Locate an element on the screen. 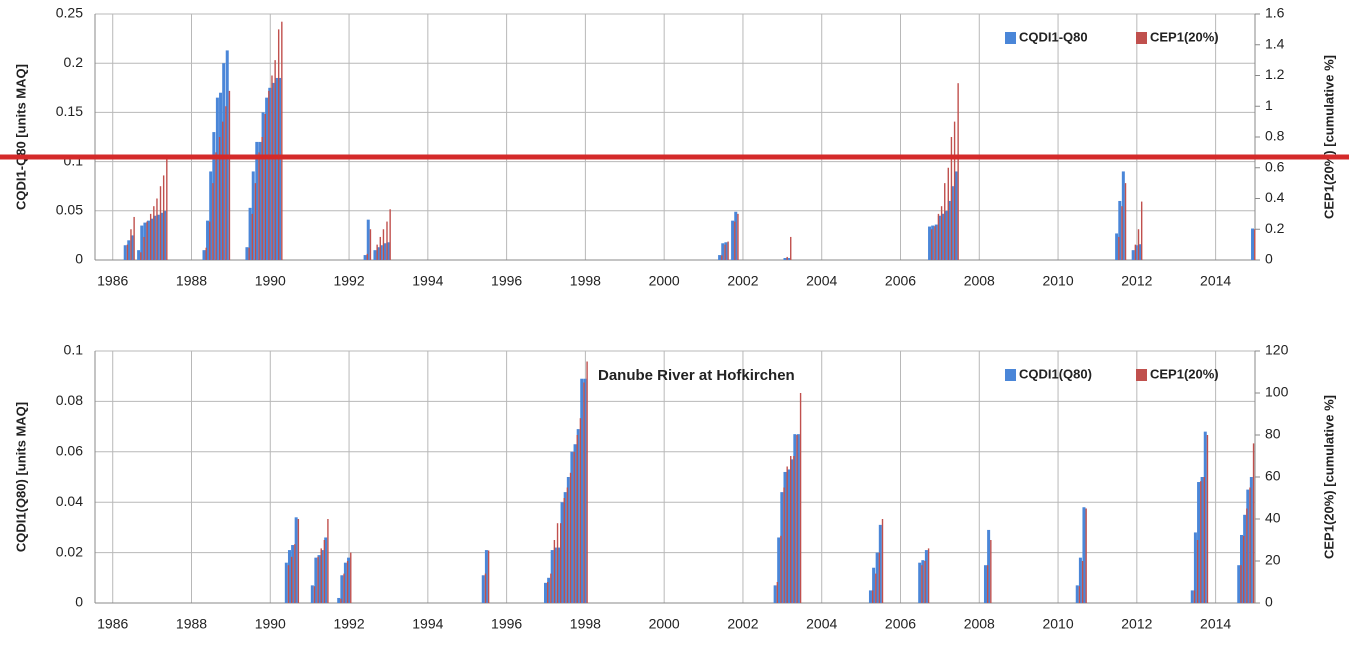 The width and height of the screenshot is (1349, 648). y2-tick-label: 1.2 is located at coordinates (1275, 74).